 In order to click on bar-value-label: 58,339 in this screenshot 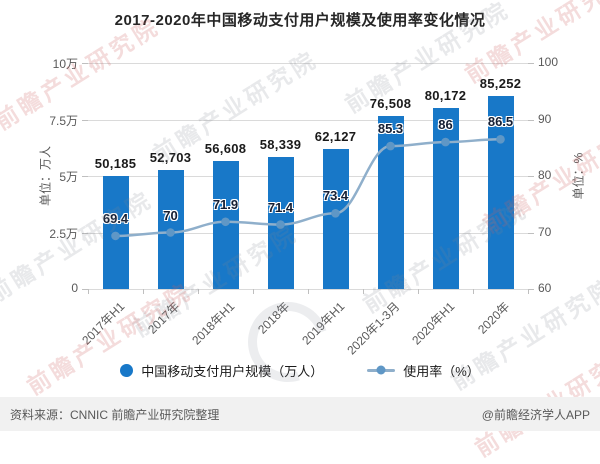, I will do `click(280, 145)`.